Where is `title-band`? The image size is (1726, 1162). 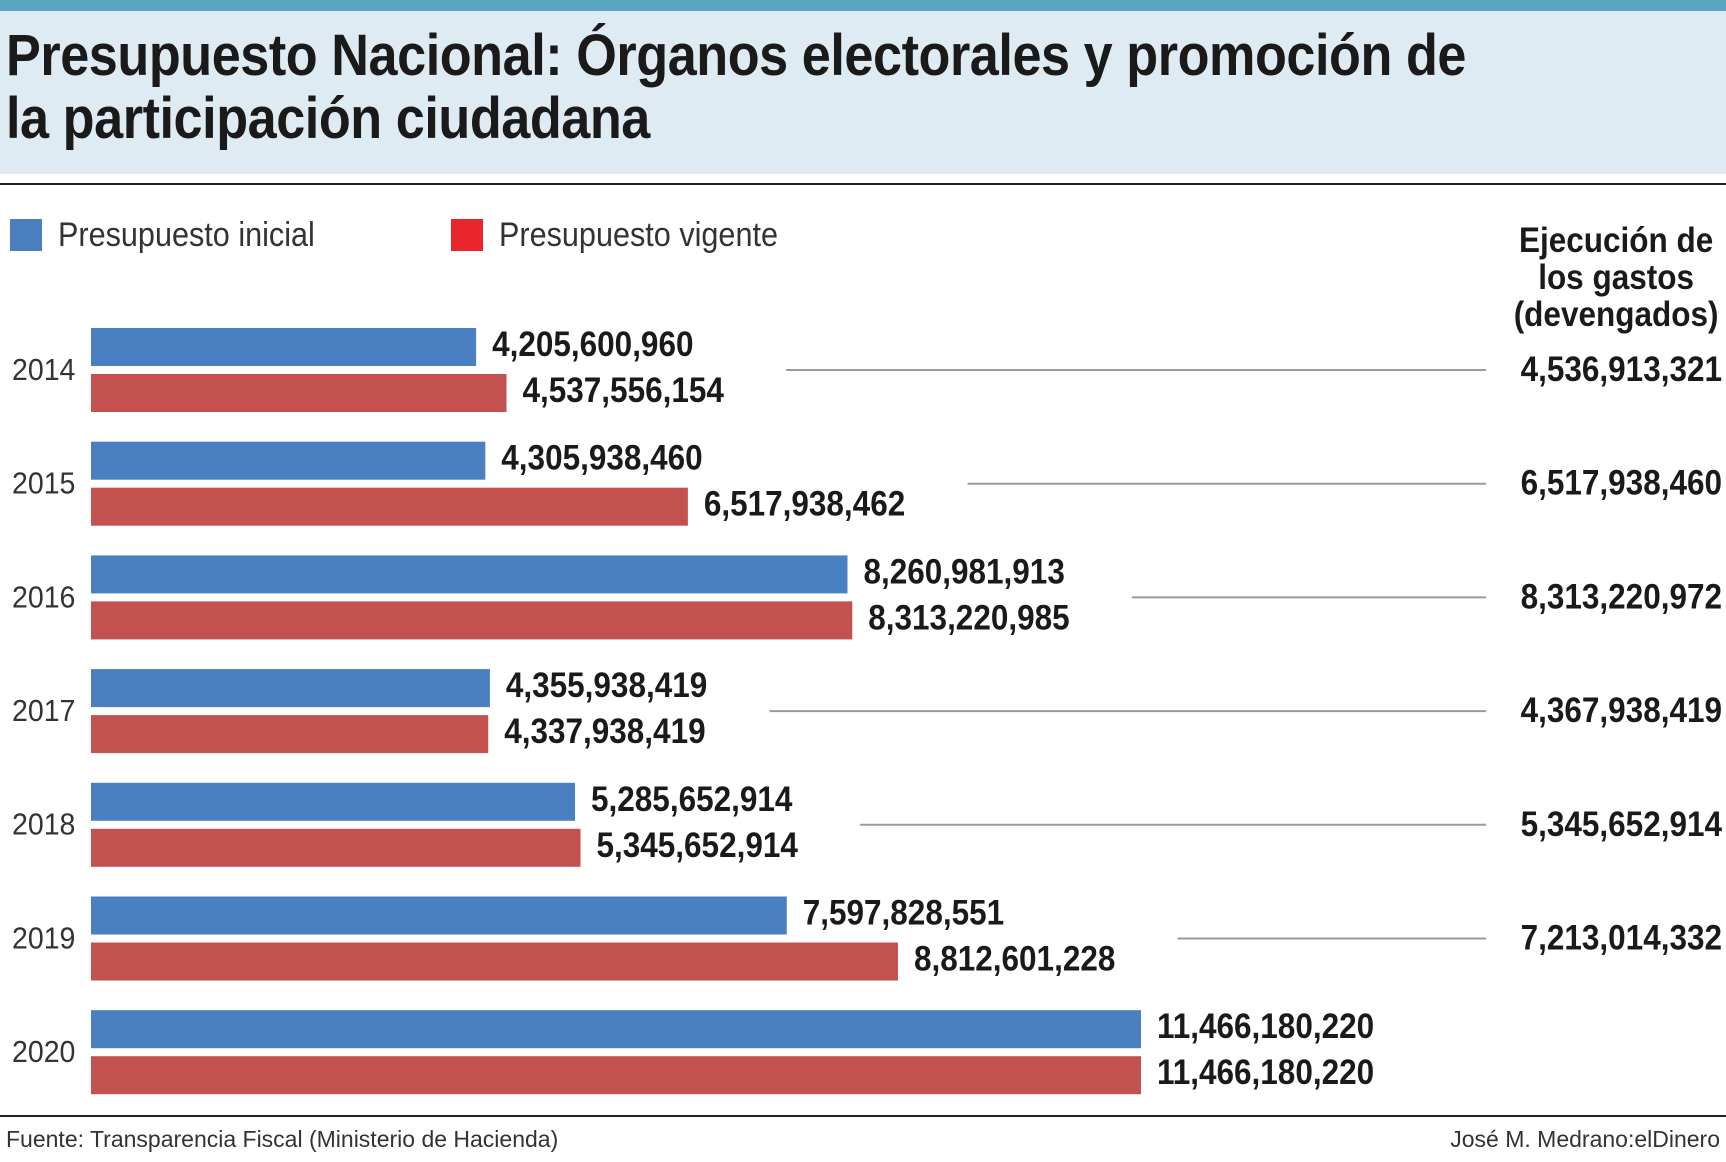
title-band is located at coordinates (863, 92).